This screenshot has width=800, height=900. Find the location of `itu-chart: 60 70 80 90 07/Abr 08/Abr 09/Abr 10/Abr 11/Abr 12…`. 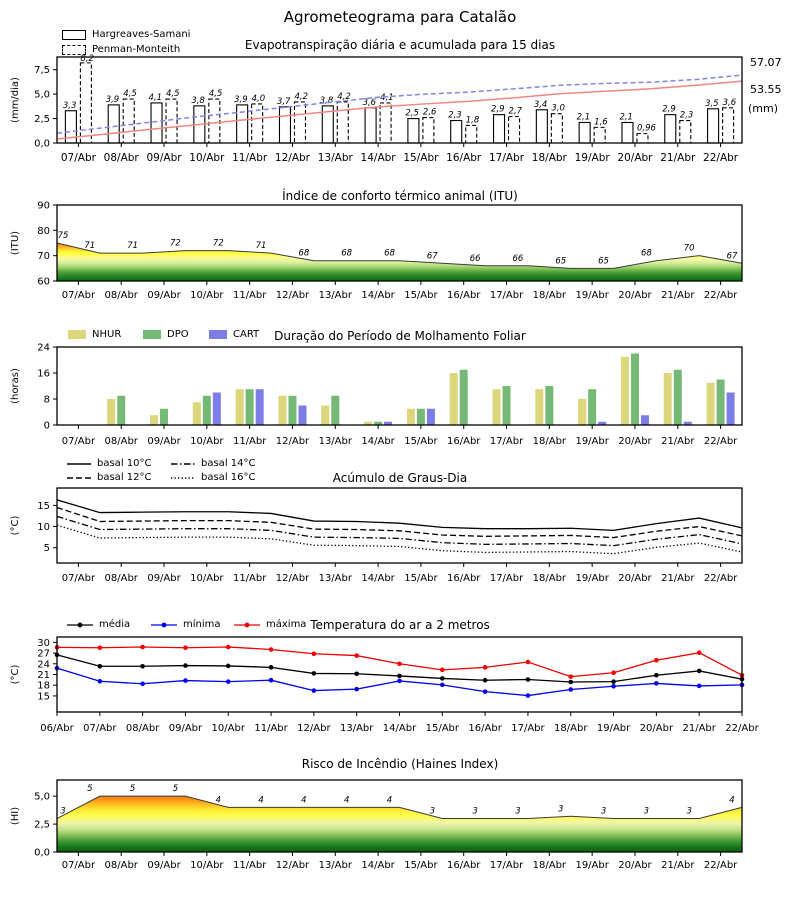

itu-chart: 60 70 80 90 07/Abr 08/Abr 09/Abr 10/Abr 11/Abr 12… is located at coordinates (376, 251).